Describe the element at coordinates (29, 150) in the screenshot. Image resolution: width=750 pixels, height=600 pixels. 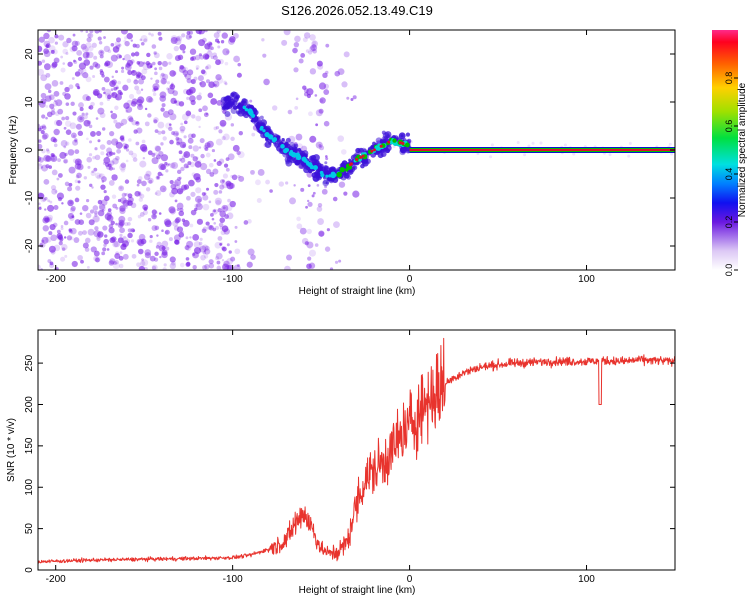
I see `spectrogram-y-tick-label: 0` at that location.